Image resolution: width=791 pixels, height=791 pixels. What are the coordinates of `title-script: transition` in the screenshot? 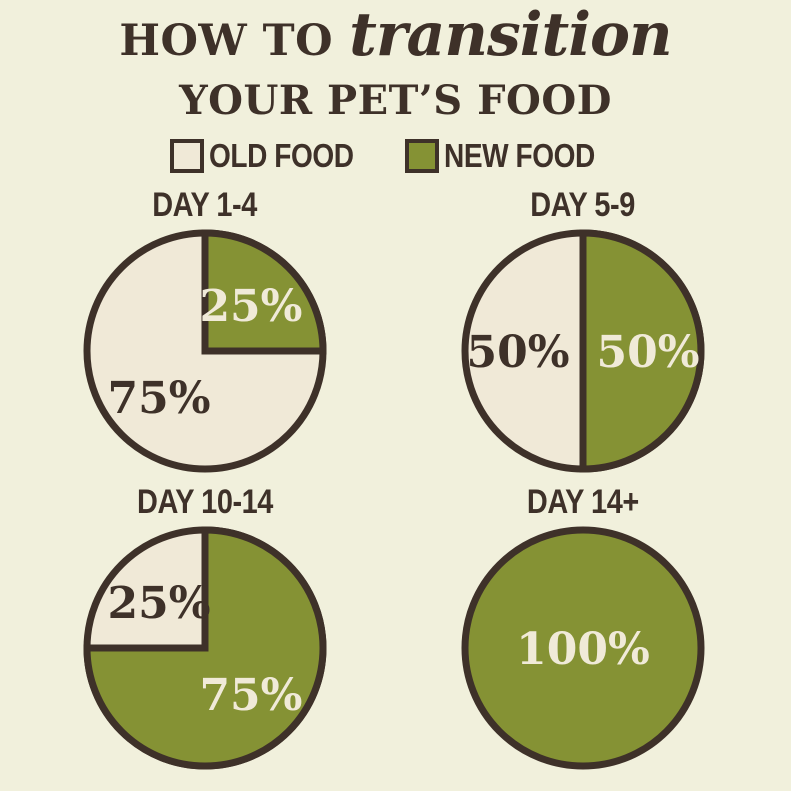 It's located at (511, 35).